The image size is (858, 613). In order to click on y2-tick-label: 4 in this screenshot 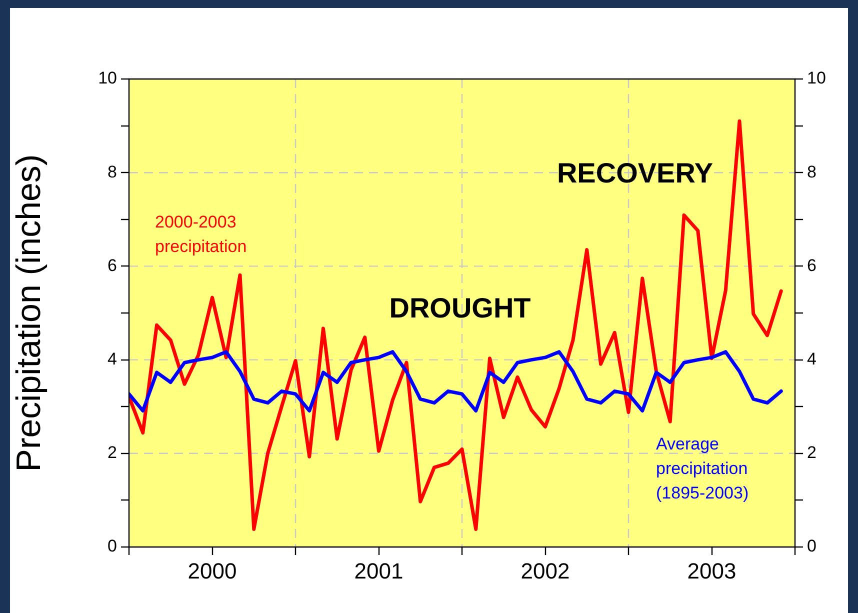, I will do `click(811, 358)`.